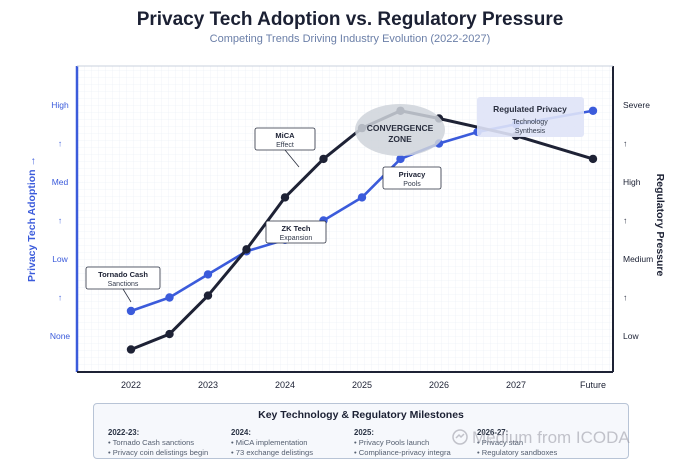  What do you see at coordinates (500, 443) in the screenshot?
I see `milestone-item: • Privacy stan` at bounding box center [500, 443].